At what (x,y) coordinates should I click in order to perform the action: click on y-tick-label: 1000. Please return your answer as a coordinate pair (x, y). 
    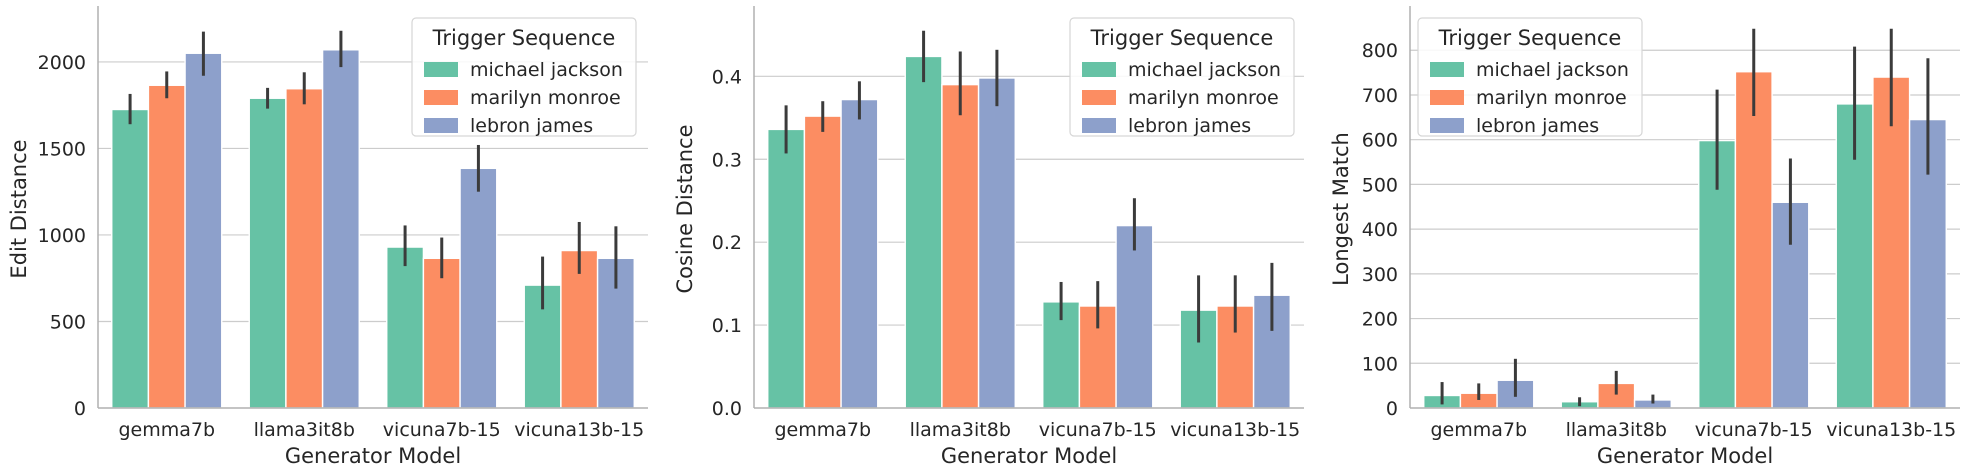
    Looking at the image, I should click on (62, 236).